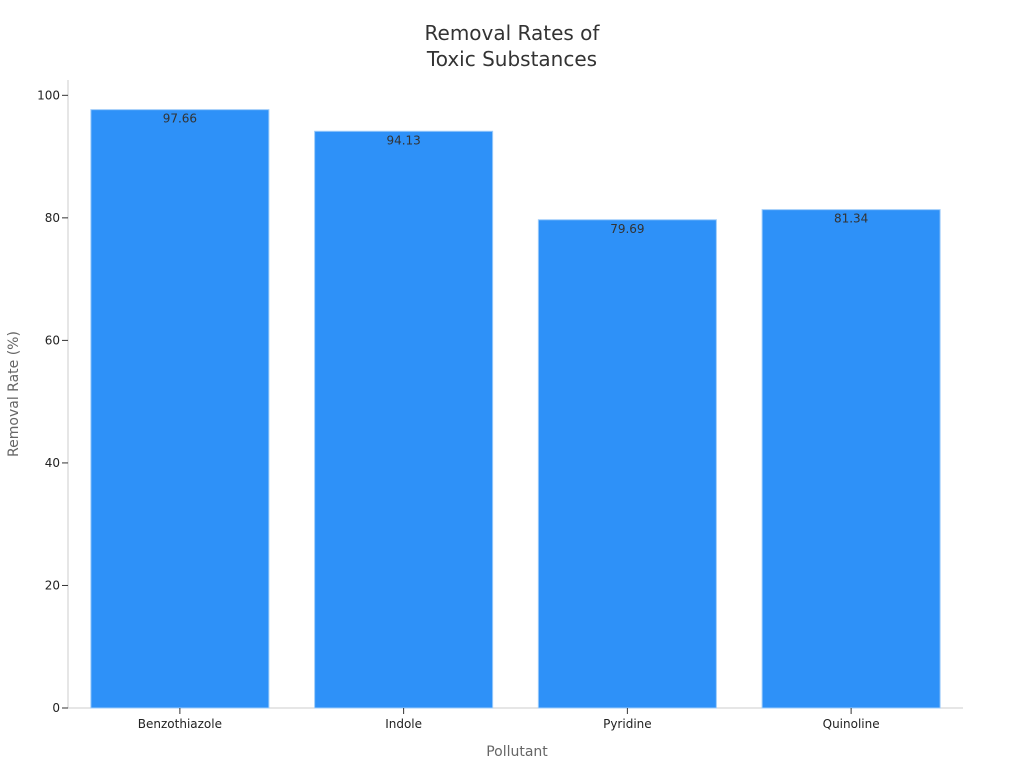 Image resolution: width=1024 pixels, height=768 pixels. I want to click on data-label: 81.34, so click(851, 219).